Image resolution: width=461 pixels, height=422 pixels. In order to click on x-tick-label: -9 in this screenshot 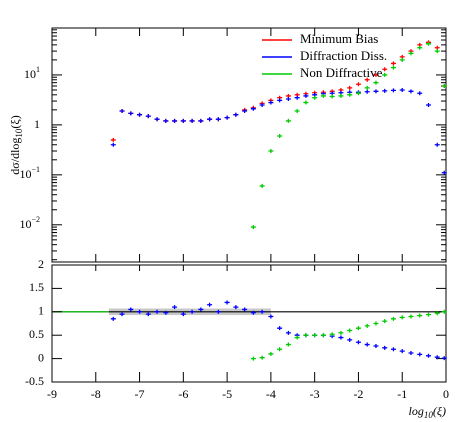, I will do `click(52, 394)`.